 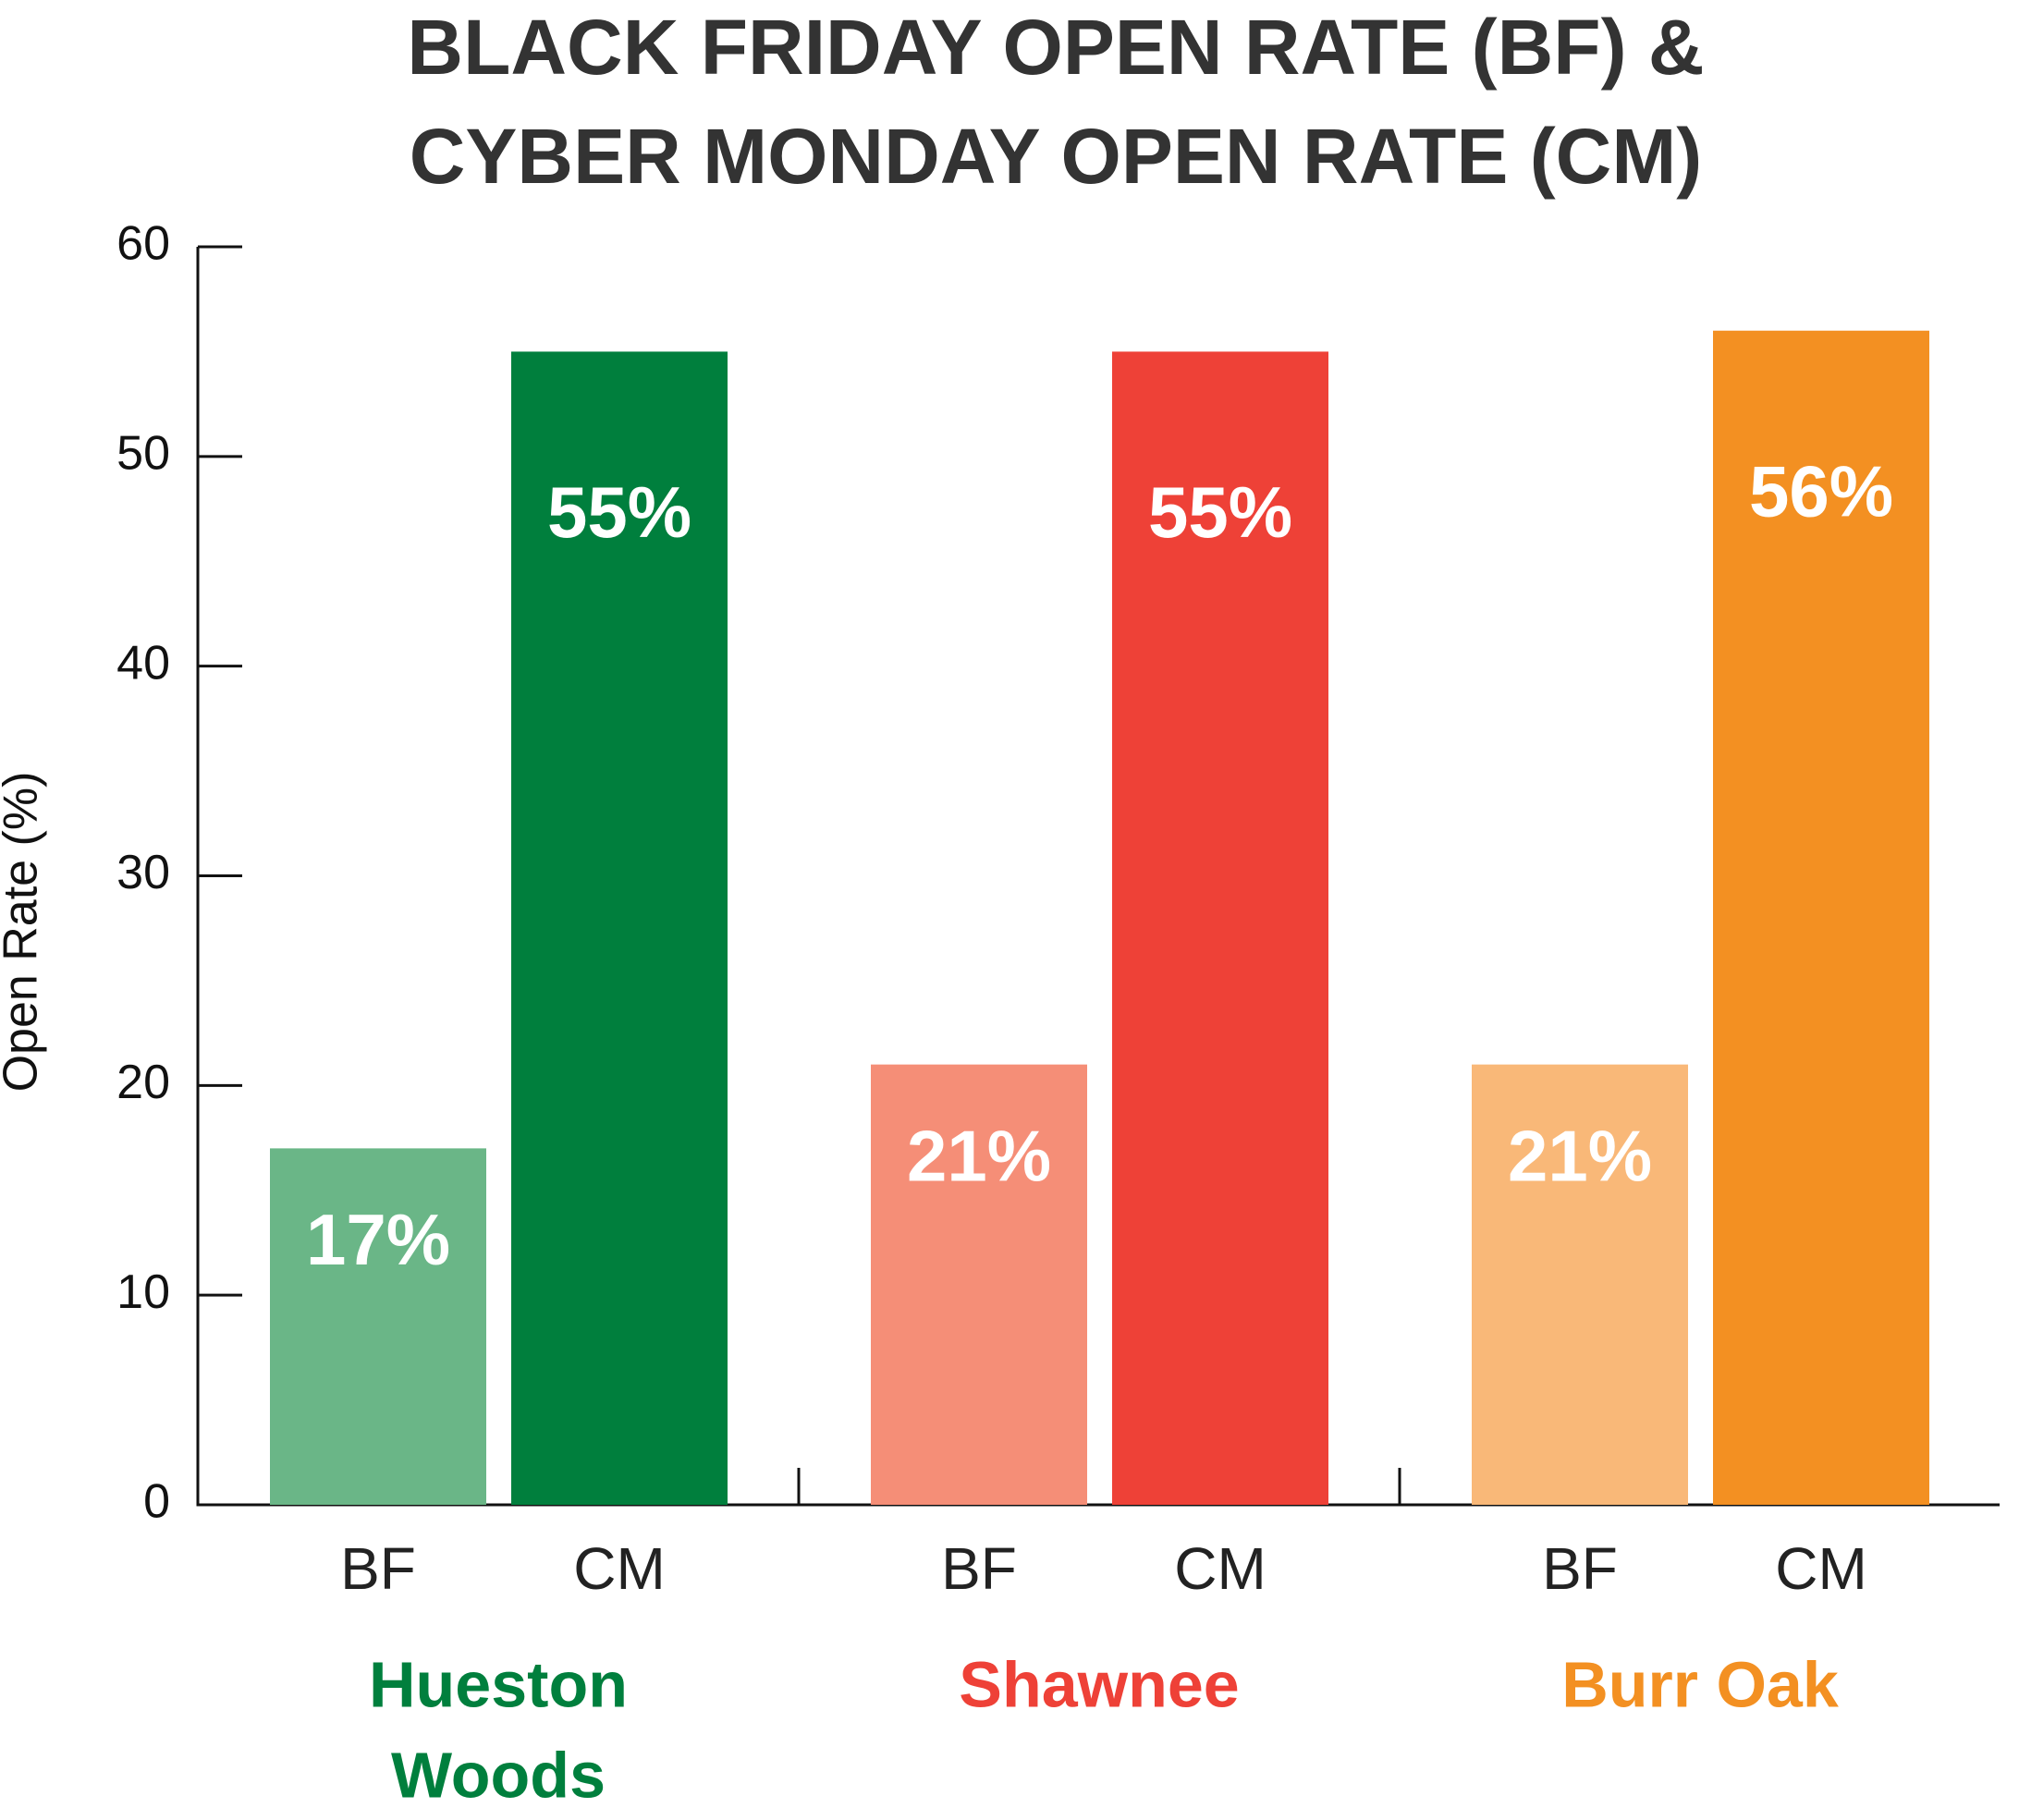 What do you see at coordinates (498, 1684) in the screenshot?
I see `group-label: Hueston` at bounding box center [498, 1684].